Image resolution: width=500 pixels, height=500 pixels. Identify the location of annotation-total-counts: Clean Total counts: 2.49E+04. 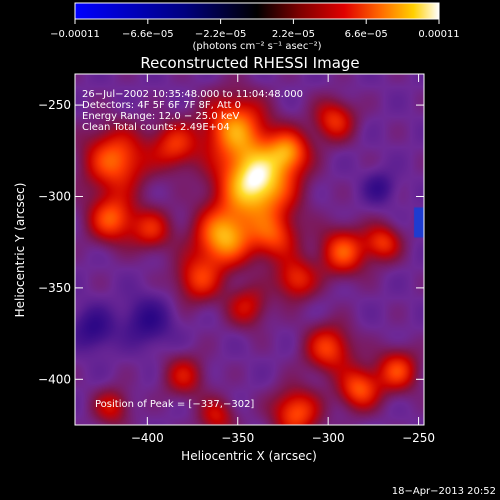
(156, 127).